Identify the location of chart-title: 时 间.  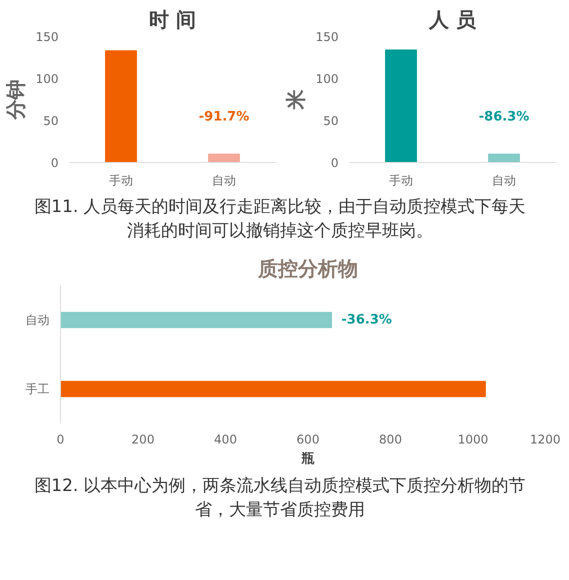
(172, 20).